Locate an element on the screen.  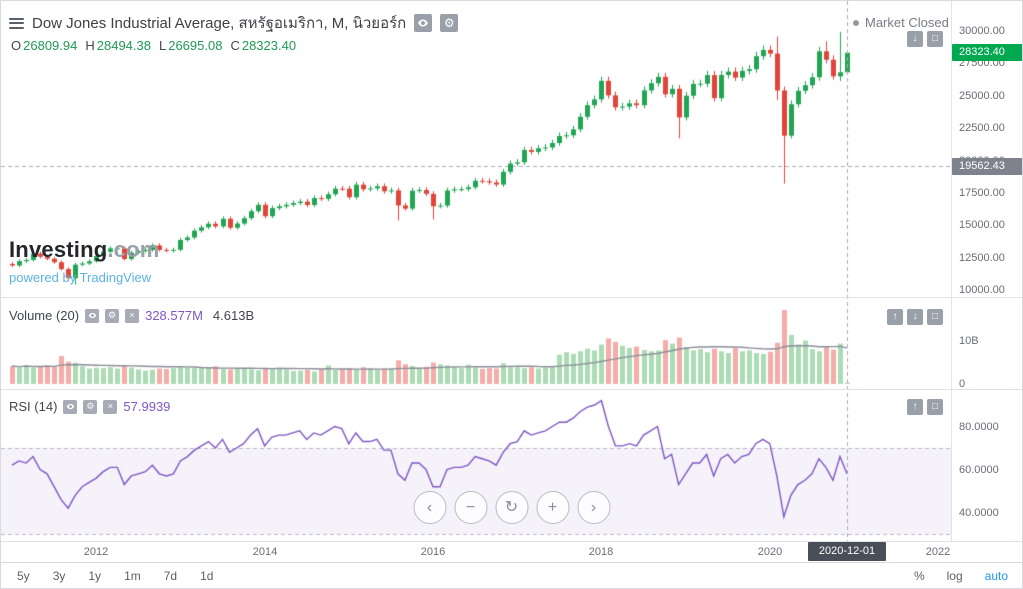
rsi-legend: RSI (14) ⚙ × 57.9939 is located at coordinates (89, 406).